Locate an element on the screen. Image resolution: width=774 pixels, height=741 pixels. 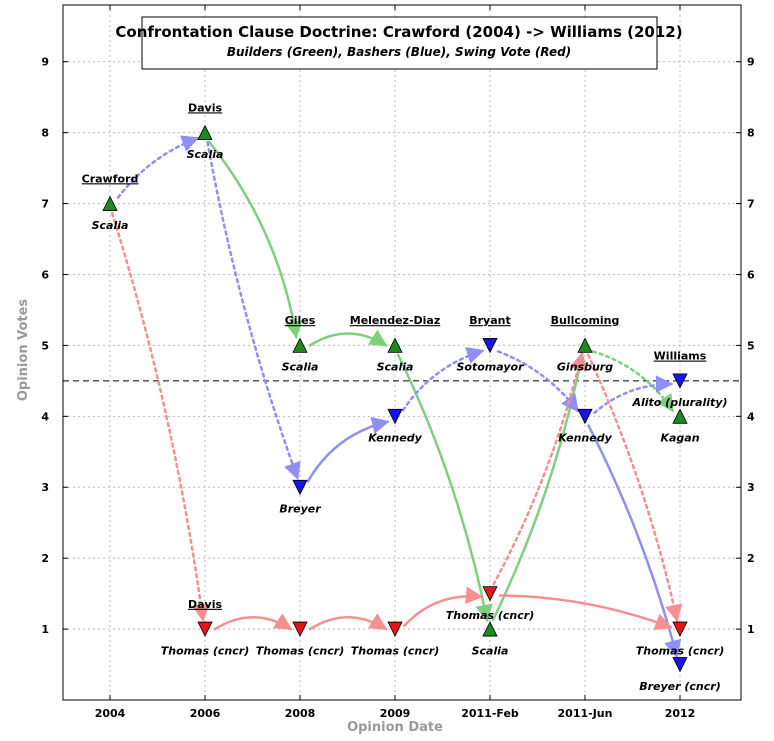
y-tick-label: 3 is located at coordinates (45, 487).